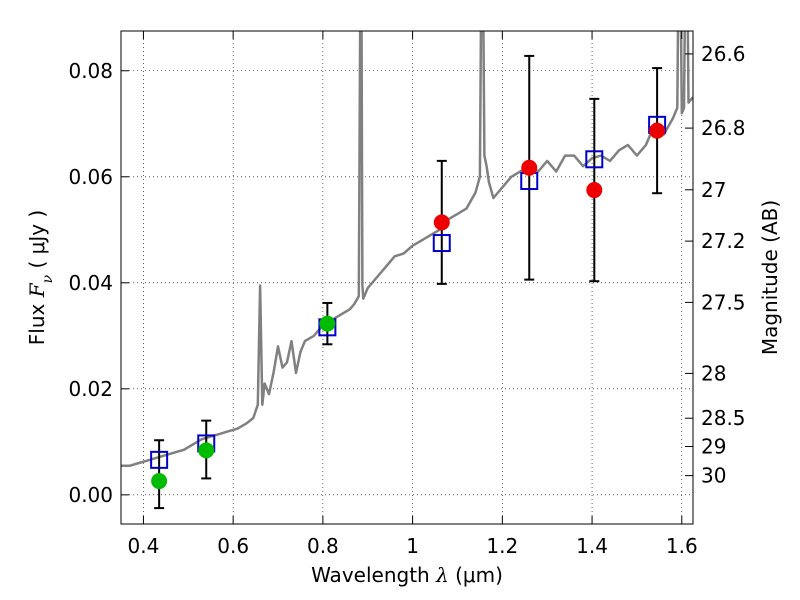  I want to click on y2-tick-label: 30, so click(713, 476).